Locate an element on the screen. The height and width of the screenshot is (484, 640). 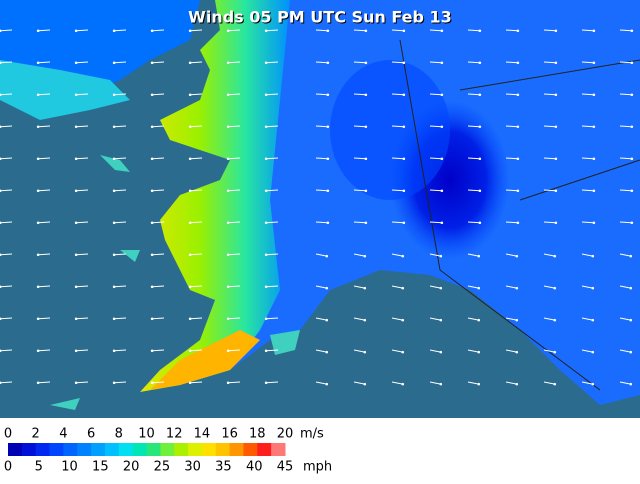
ms-label: 0 is located at coordinates (8, 434).